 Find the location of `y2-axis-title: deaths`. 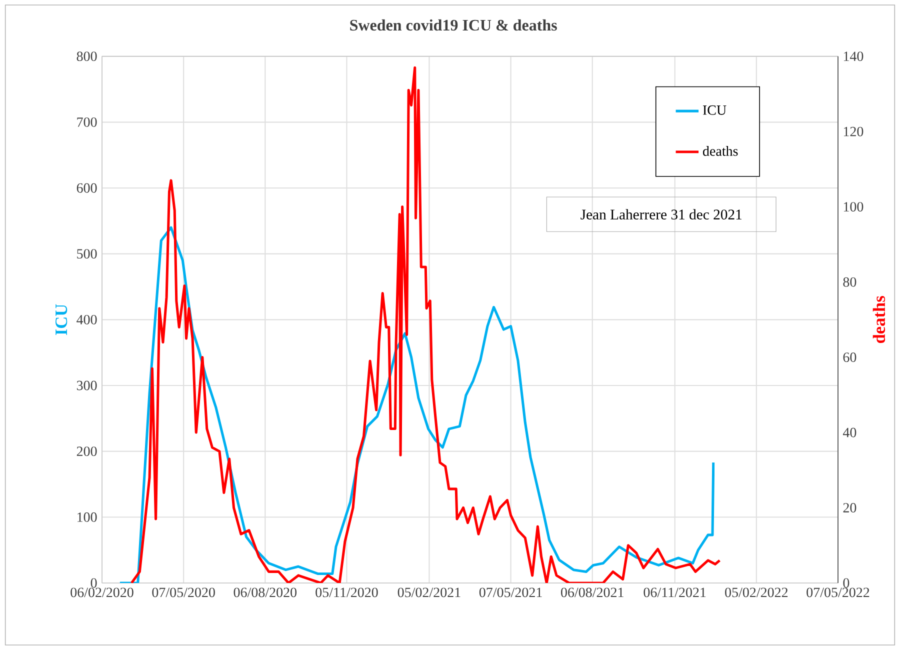

y2-axis-title: deaths is located at coordinates (879, 320).